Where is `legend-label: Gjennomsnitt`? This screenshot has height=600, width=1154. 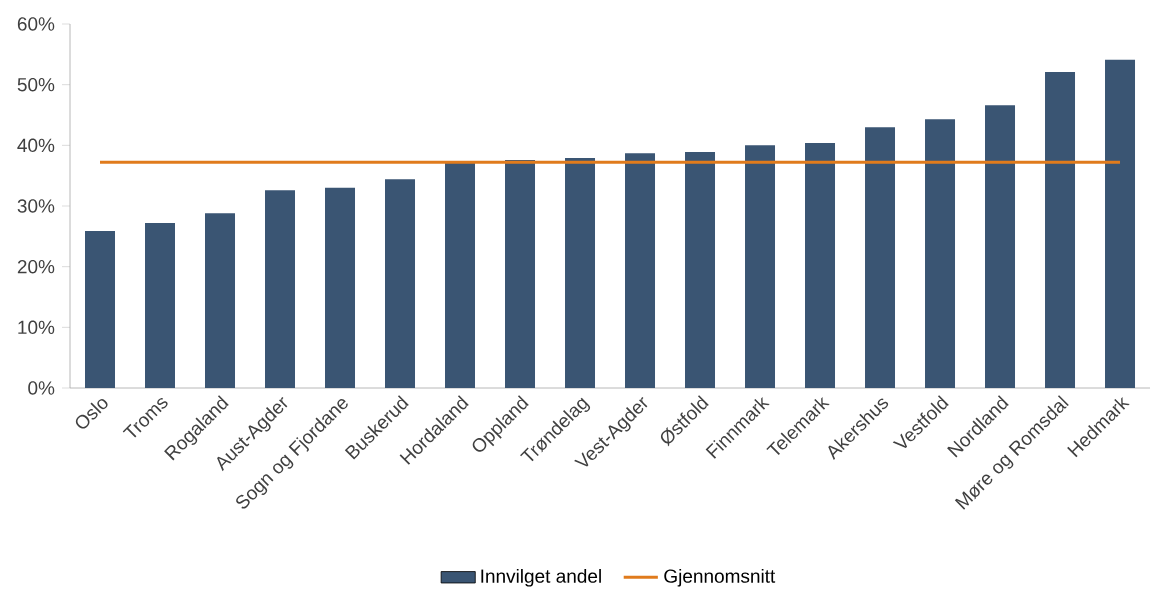 legend-label: Gjennomsnitt is located at coordinates (720, 577).